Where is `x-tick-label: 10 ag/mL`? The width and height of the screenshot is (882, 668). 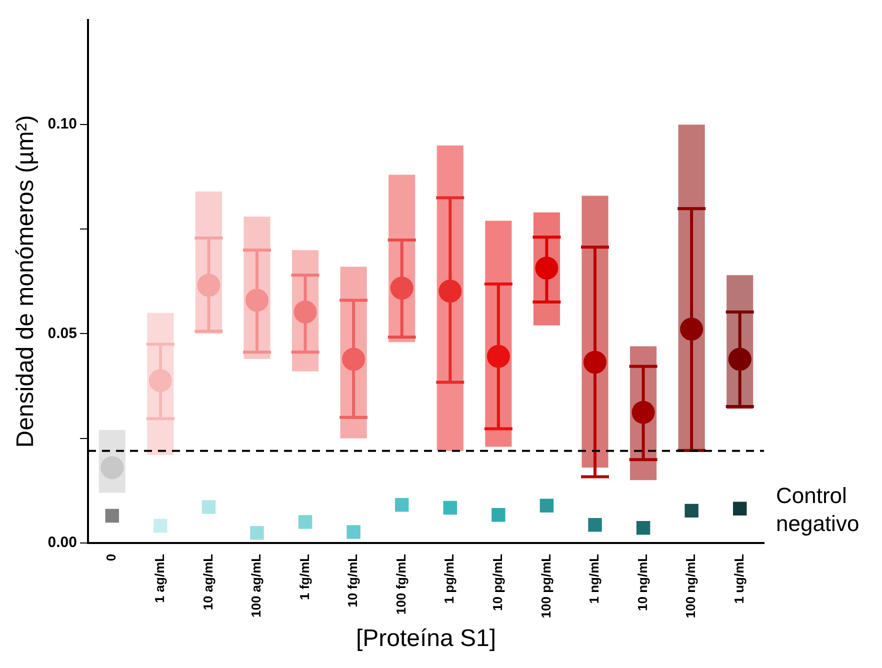
x-tick-label: 10 ag/mL is located at coordinates (208, 582).